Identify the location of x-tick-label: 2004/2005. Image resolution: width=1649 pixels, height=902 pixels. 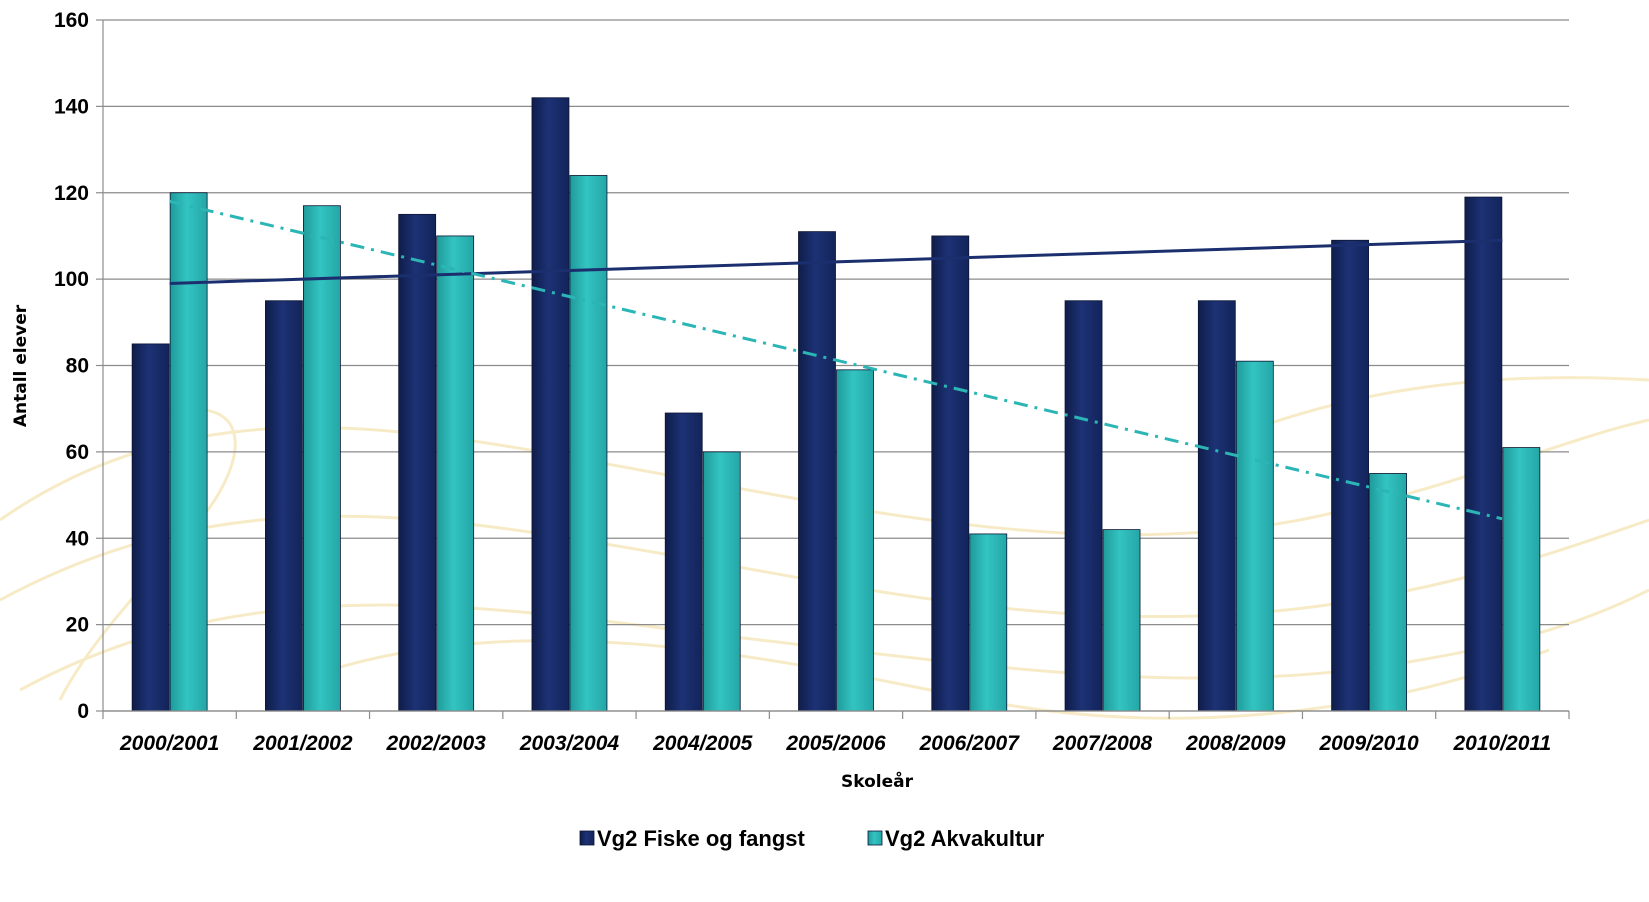
(702, 743).